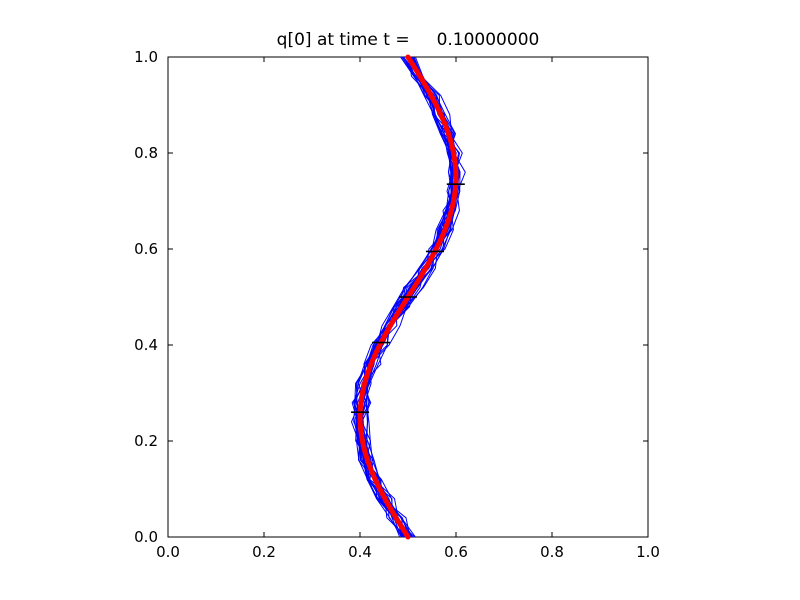  I want to click on y-tick-label: 0.0, so click(146, 537).